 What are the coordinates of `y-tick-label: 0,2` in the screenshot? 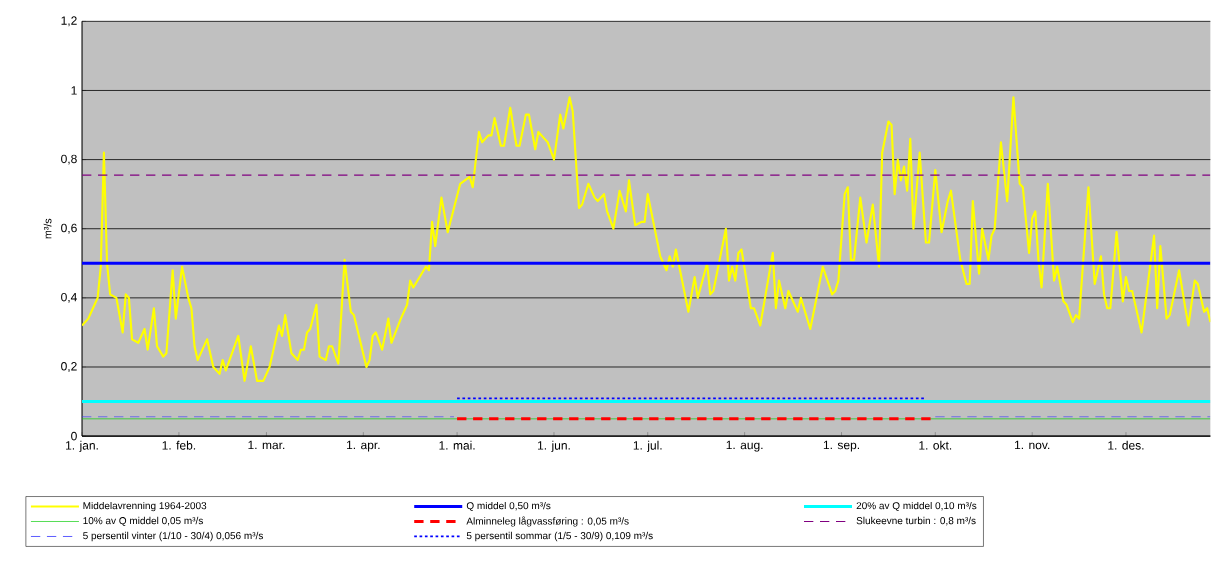 It's located at (69, 367).